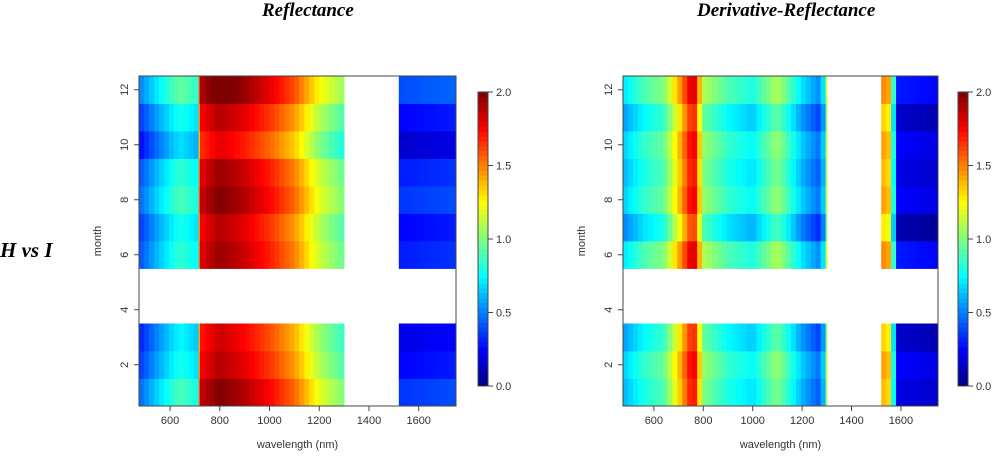 The width and height of the screenshot is (1000, 459). What do you see at coordinates (609, 310) in the screenshot?
I see `y-tick-label: 4` at bounding box center [609, 310].